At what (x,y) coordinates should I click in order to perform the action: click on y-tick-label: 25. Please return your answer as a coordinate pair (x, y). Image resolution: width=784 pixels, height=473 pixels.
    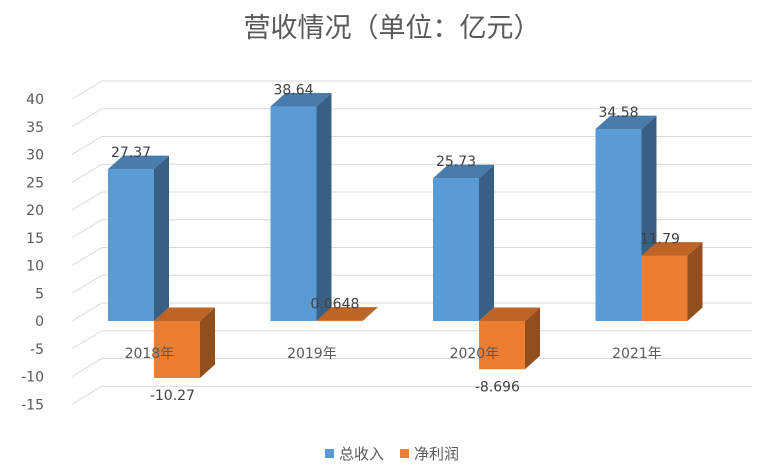
    Looking at the image, I should click on (35, 183).